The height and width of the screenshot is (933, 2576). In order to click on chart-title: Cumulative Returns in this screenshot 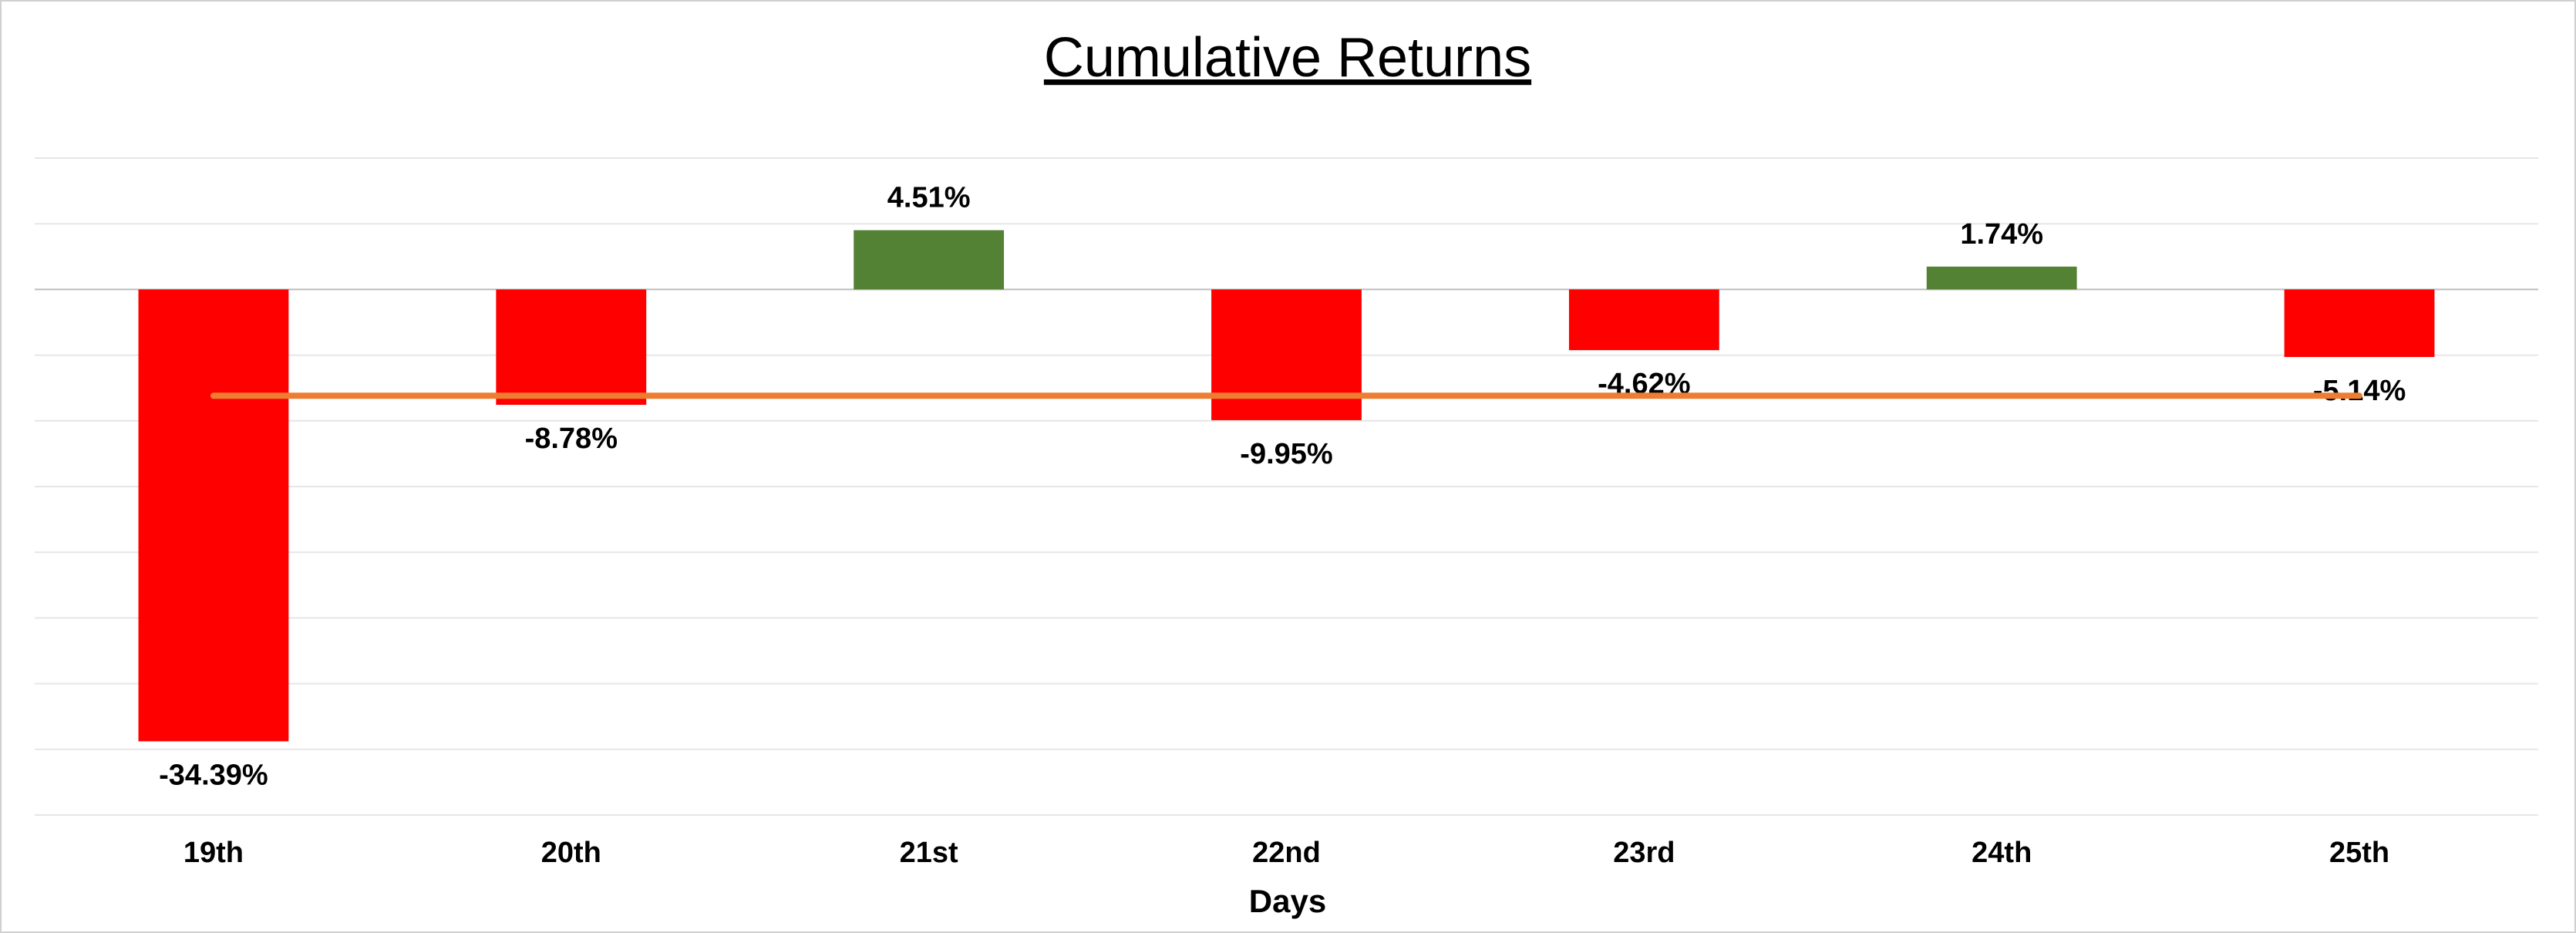, I will do `click(1287, 58)`.